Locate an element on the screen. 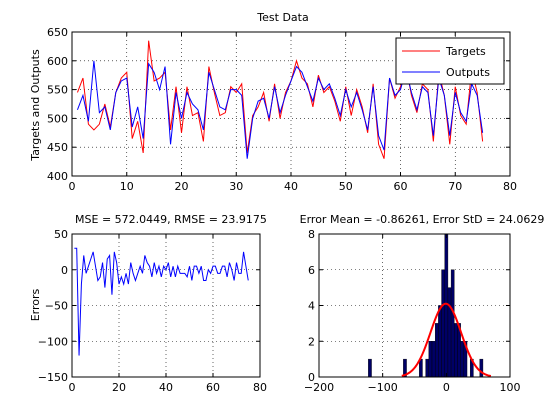  histogram-fit-curve is located at coordinates (446, 340).